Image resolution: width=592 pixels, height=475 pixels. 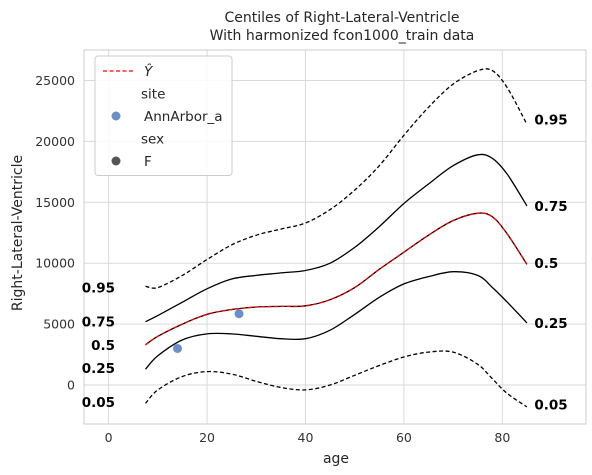 What do you see at coordinates (207, 437) in the screenshot?
I see `x-tick-label: 20` at bounding box center [207, 437].